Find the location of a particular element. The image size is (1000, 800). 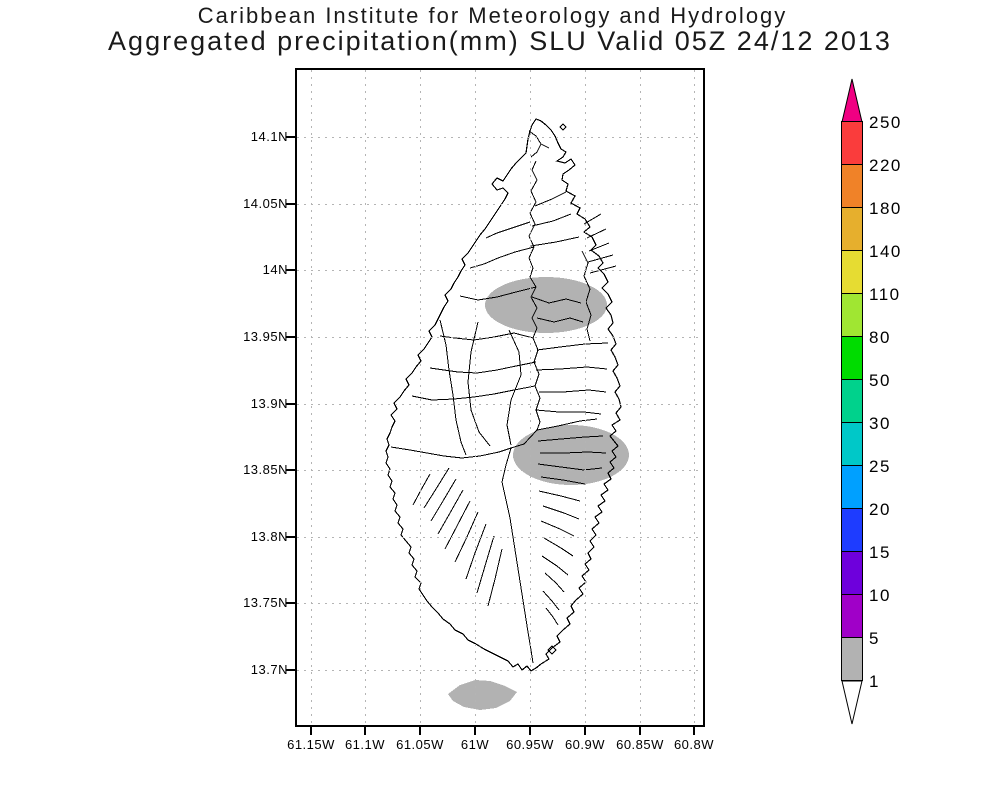

x-axis-label: 61.05W is located at coordinates (420, 744).